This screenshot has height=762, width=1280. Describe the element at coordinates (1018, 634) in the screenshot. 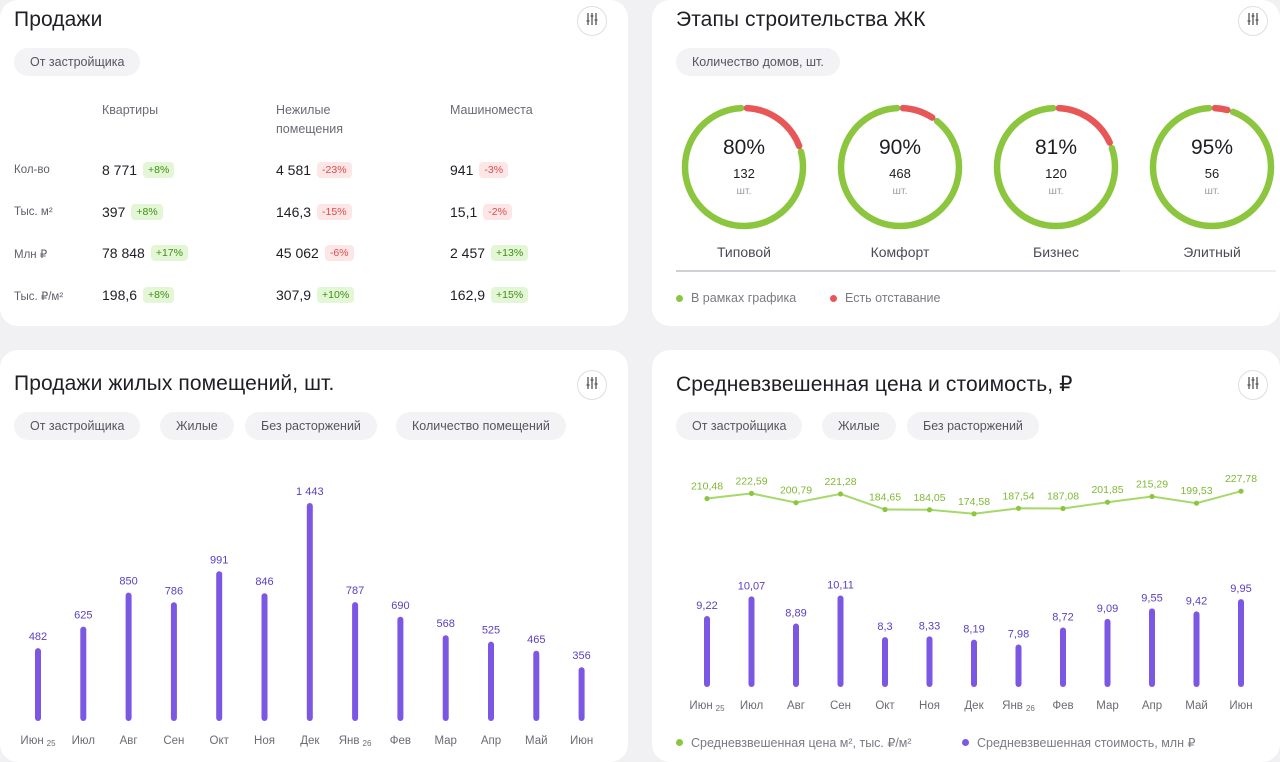

I see `bar-value-label: 7,98` at that location.